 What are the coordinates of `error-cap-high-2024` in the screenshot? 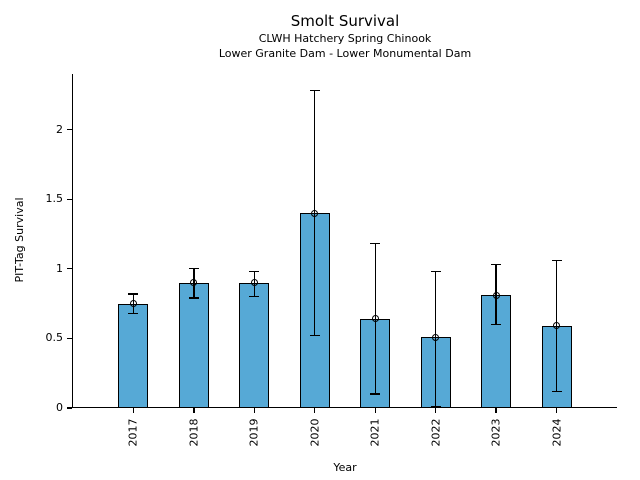 It's located at (556, 260).